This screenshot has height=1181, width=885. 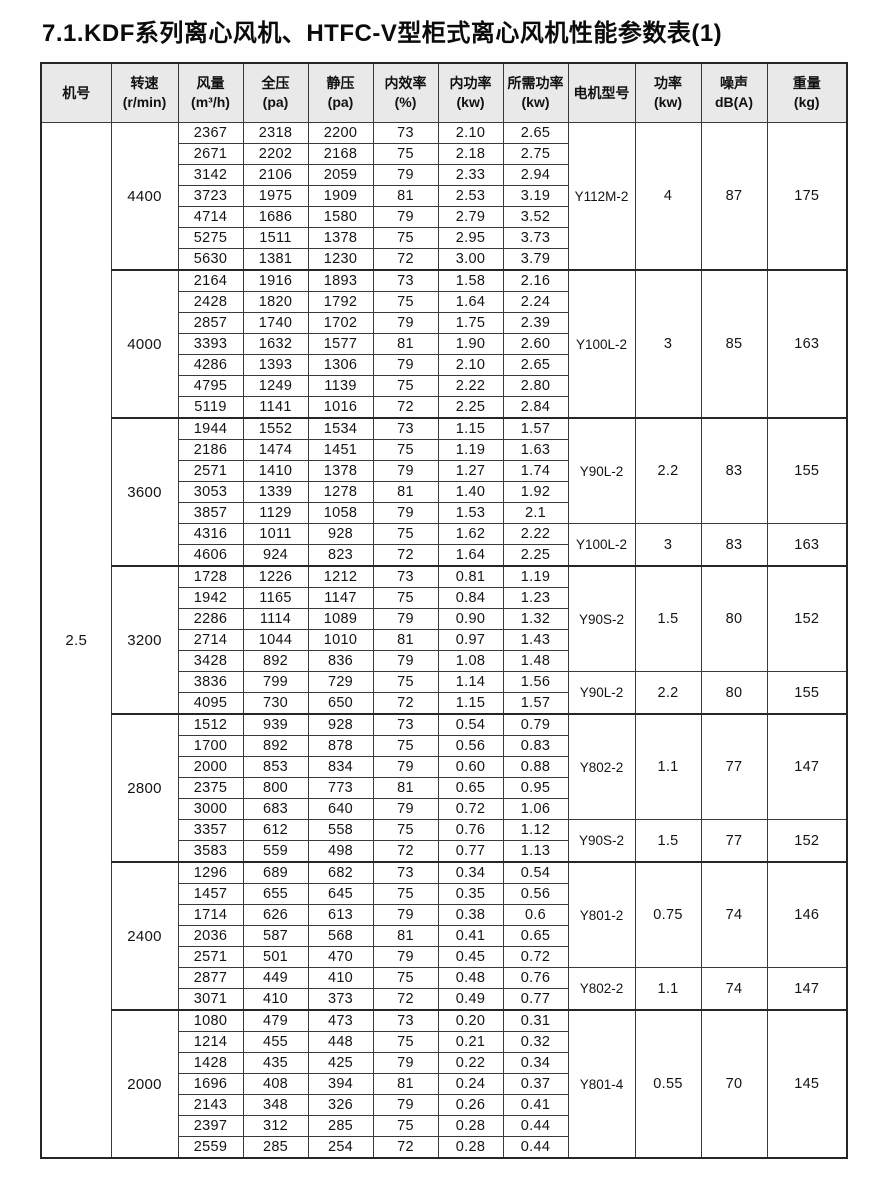 I want to click on cell-internal-power: 2.33, so click(x=470, y=175).